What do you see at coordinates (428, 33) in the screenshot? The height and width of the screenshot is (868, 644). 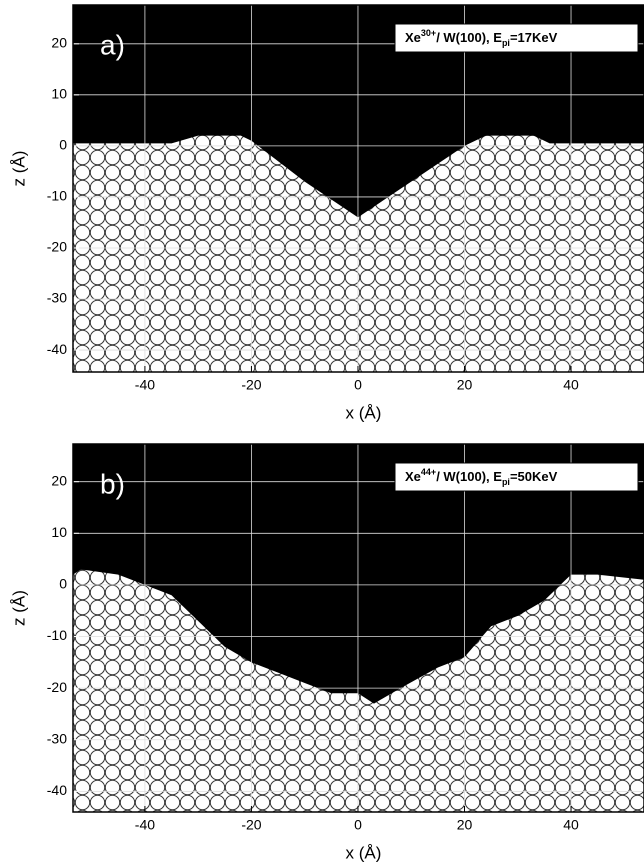 I see `annotation-part: 30+` at bounding box center [428, 33].